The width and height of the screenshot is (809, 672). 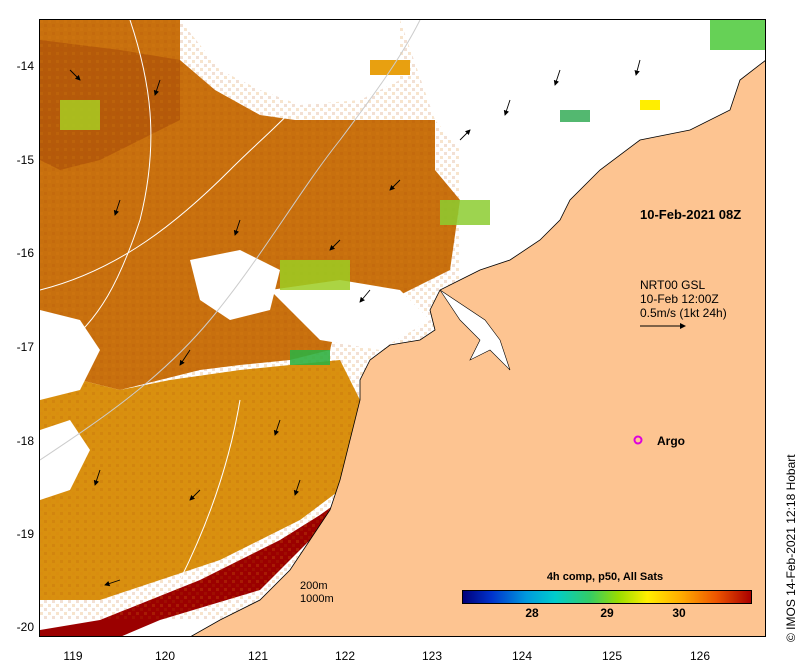 What do you see at coordinates (671, 441) in the screenshot?
I see `argo-label: Argo` at bounding box center [671, 441].